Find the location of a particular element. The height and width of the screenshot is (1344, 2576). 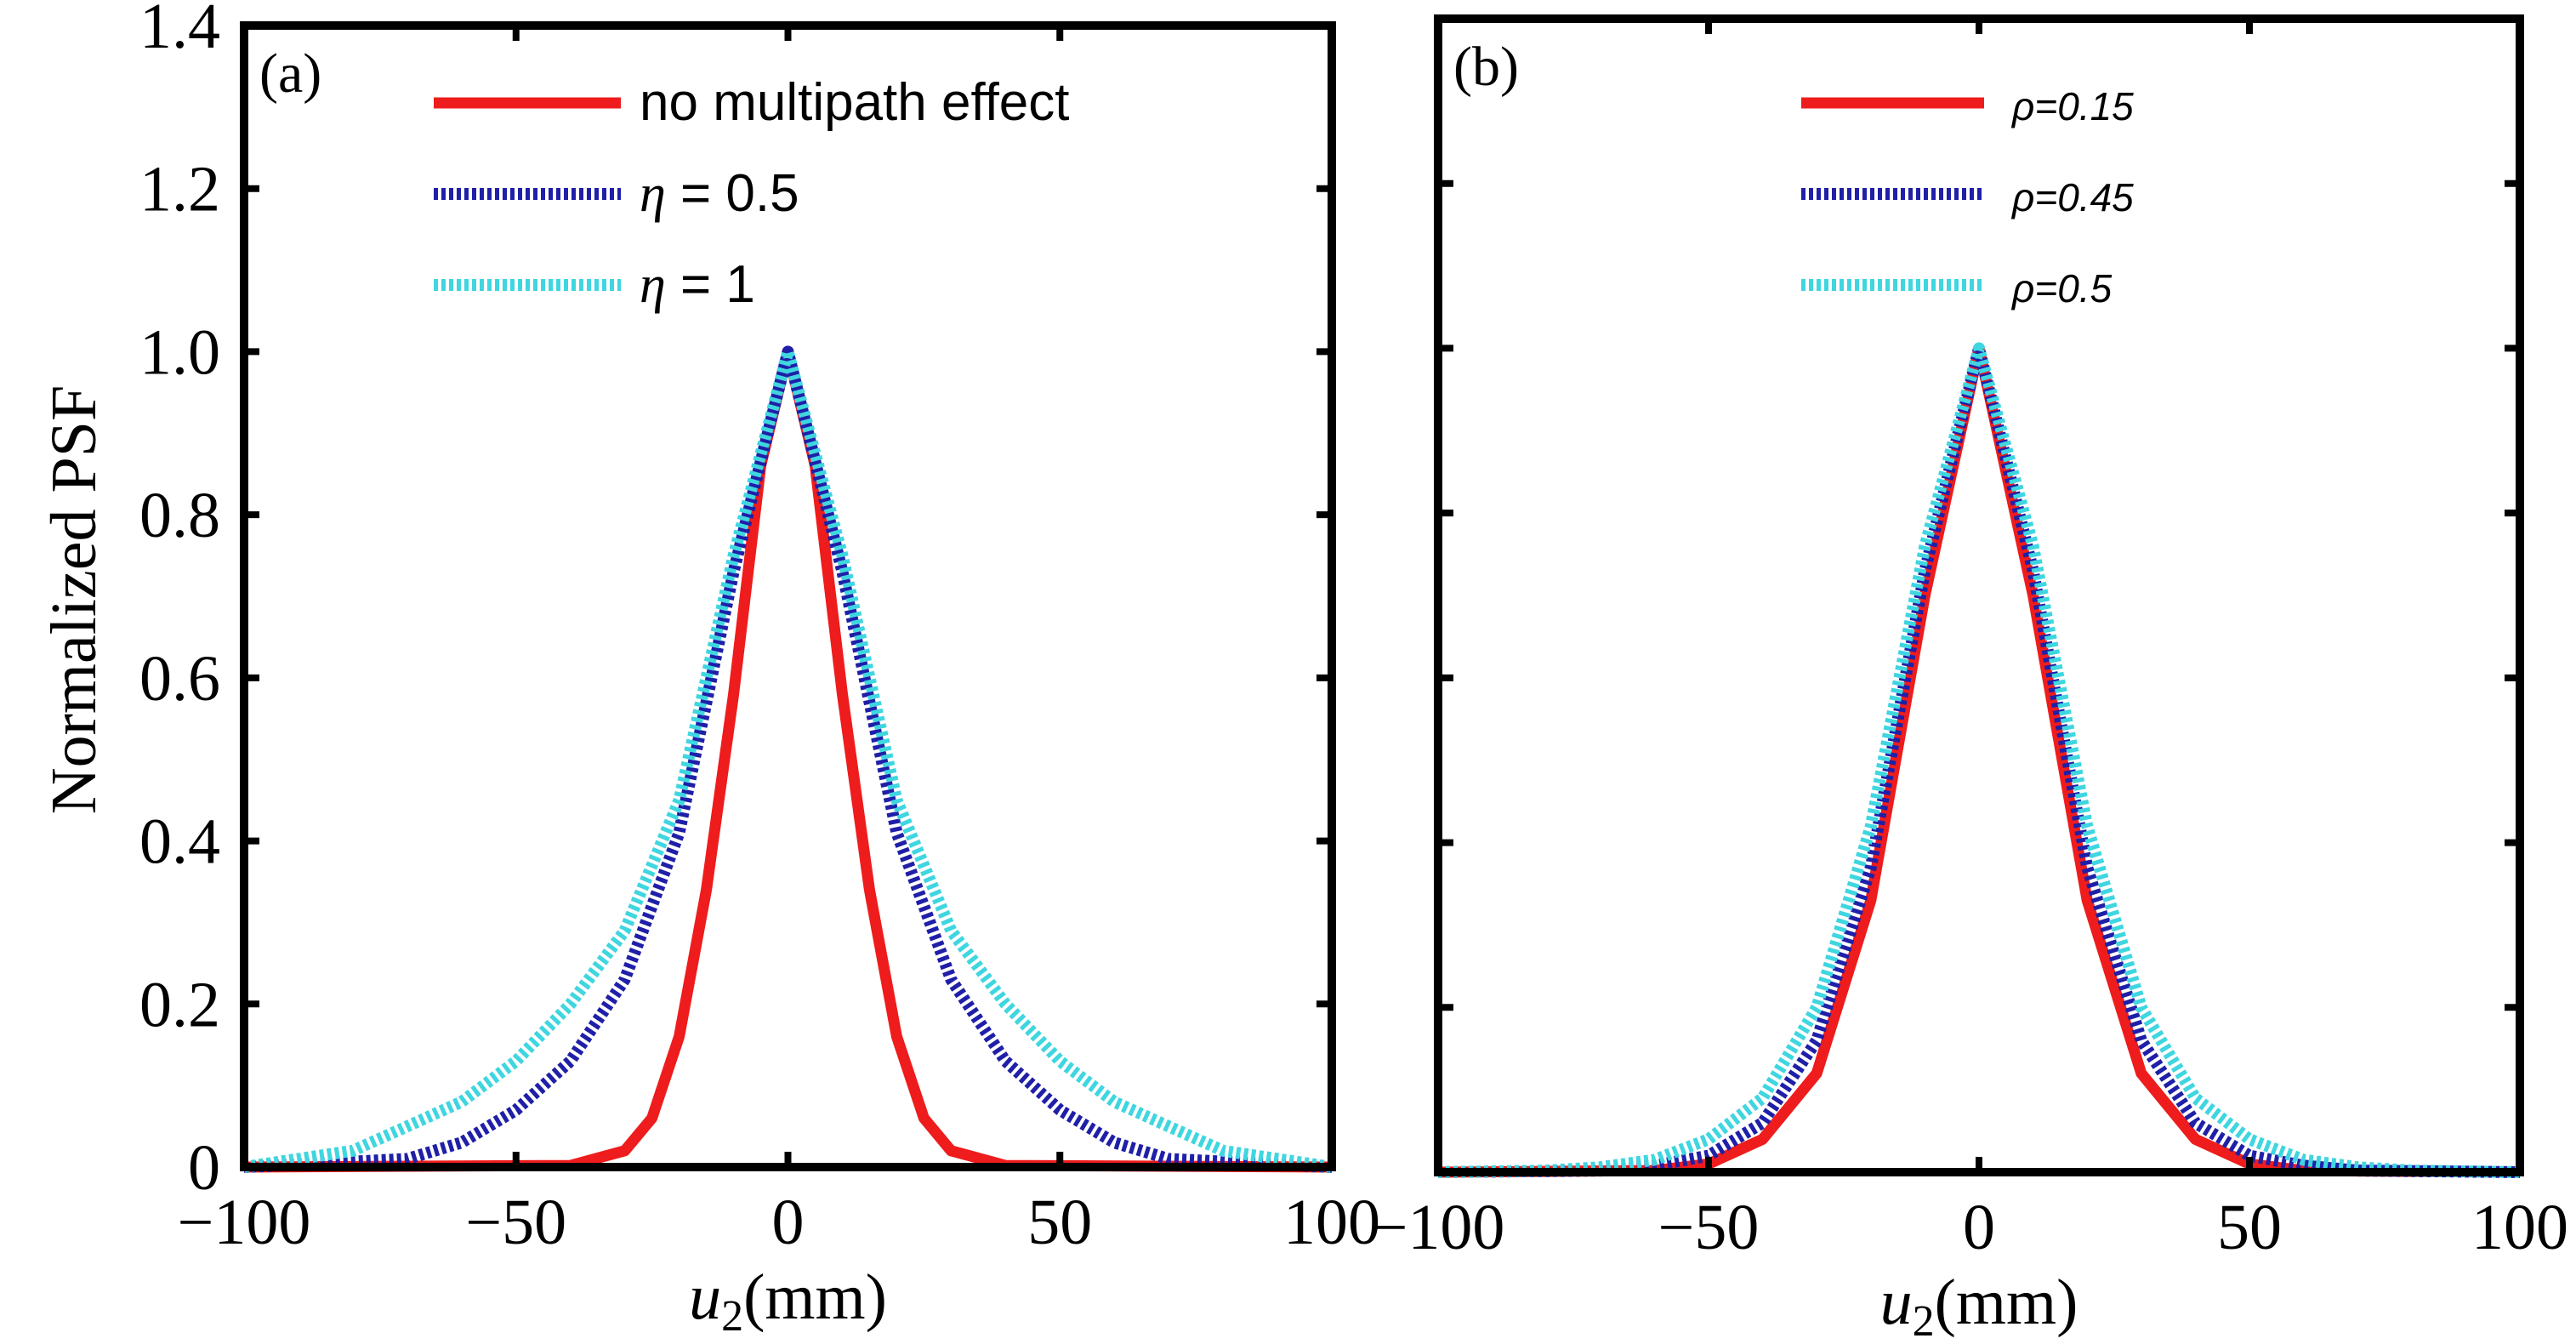

legend-label-1: no multipath effect is located at coordinates (855, 102).